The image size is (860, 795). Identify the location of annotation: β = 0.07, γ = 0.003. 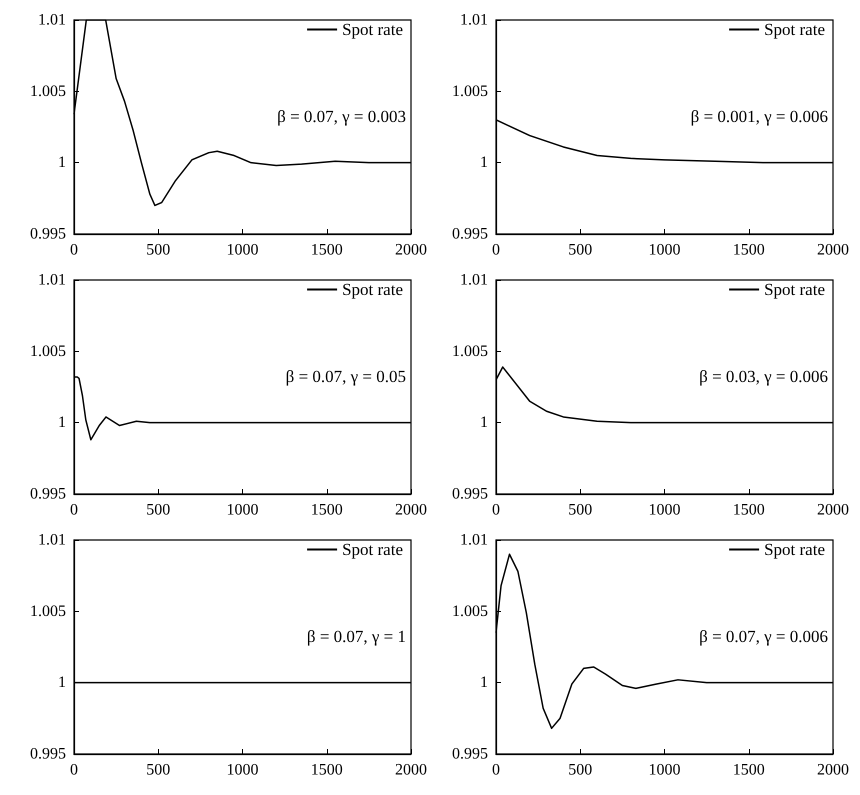
(341, 116).